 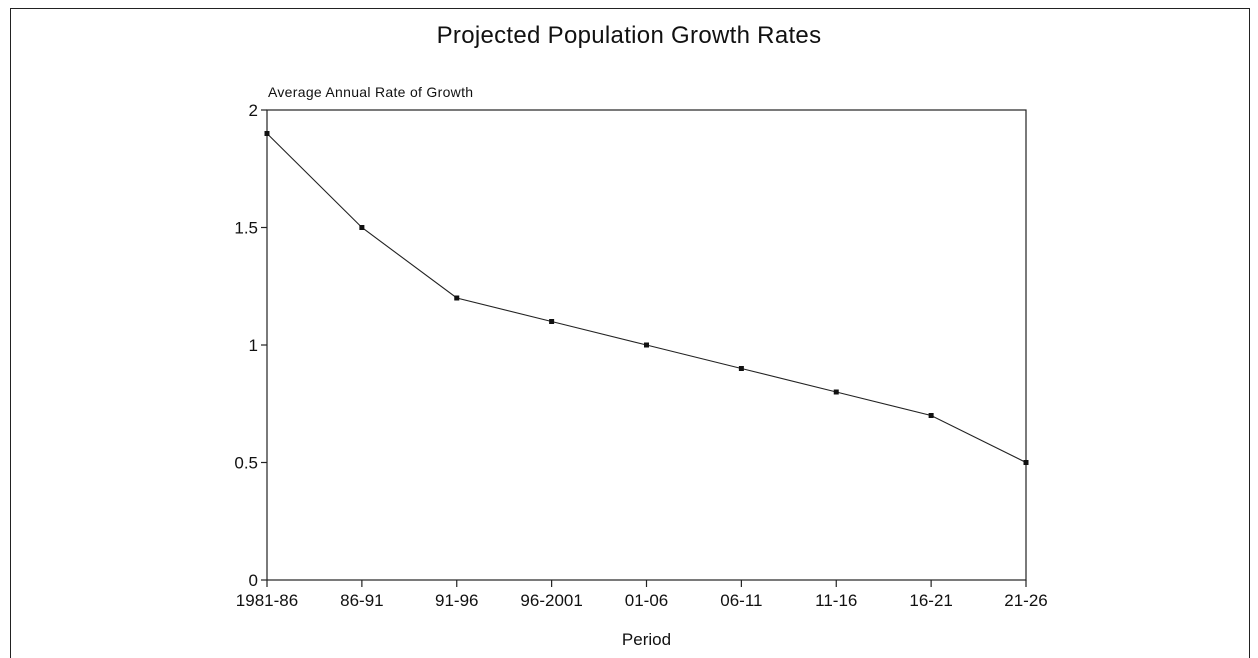 I want to click on y-tick-label: 1.5, so click(x=246, y=228).